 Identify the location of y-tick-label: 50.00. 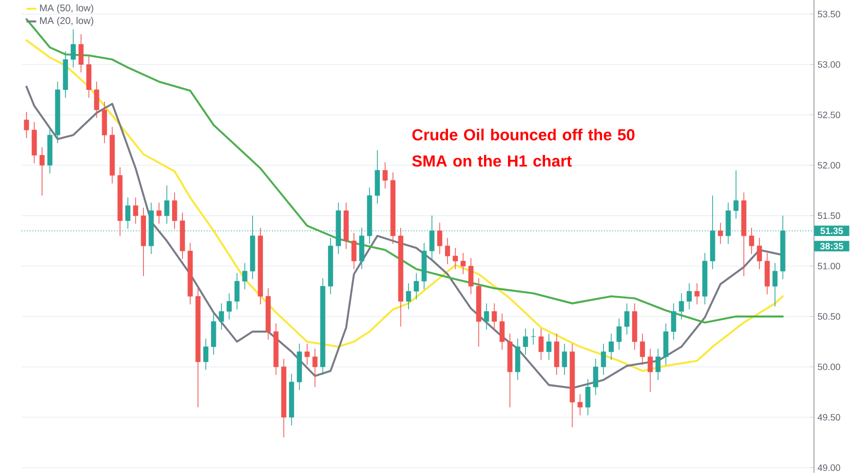
(829, 367).